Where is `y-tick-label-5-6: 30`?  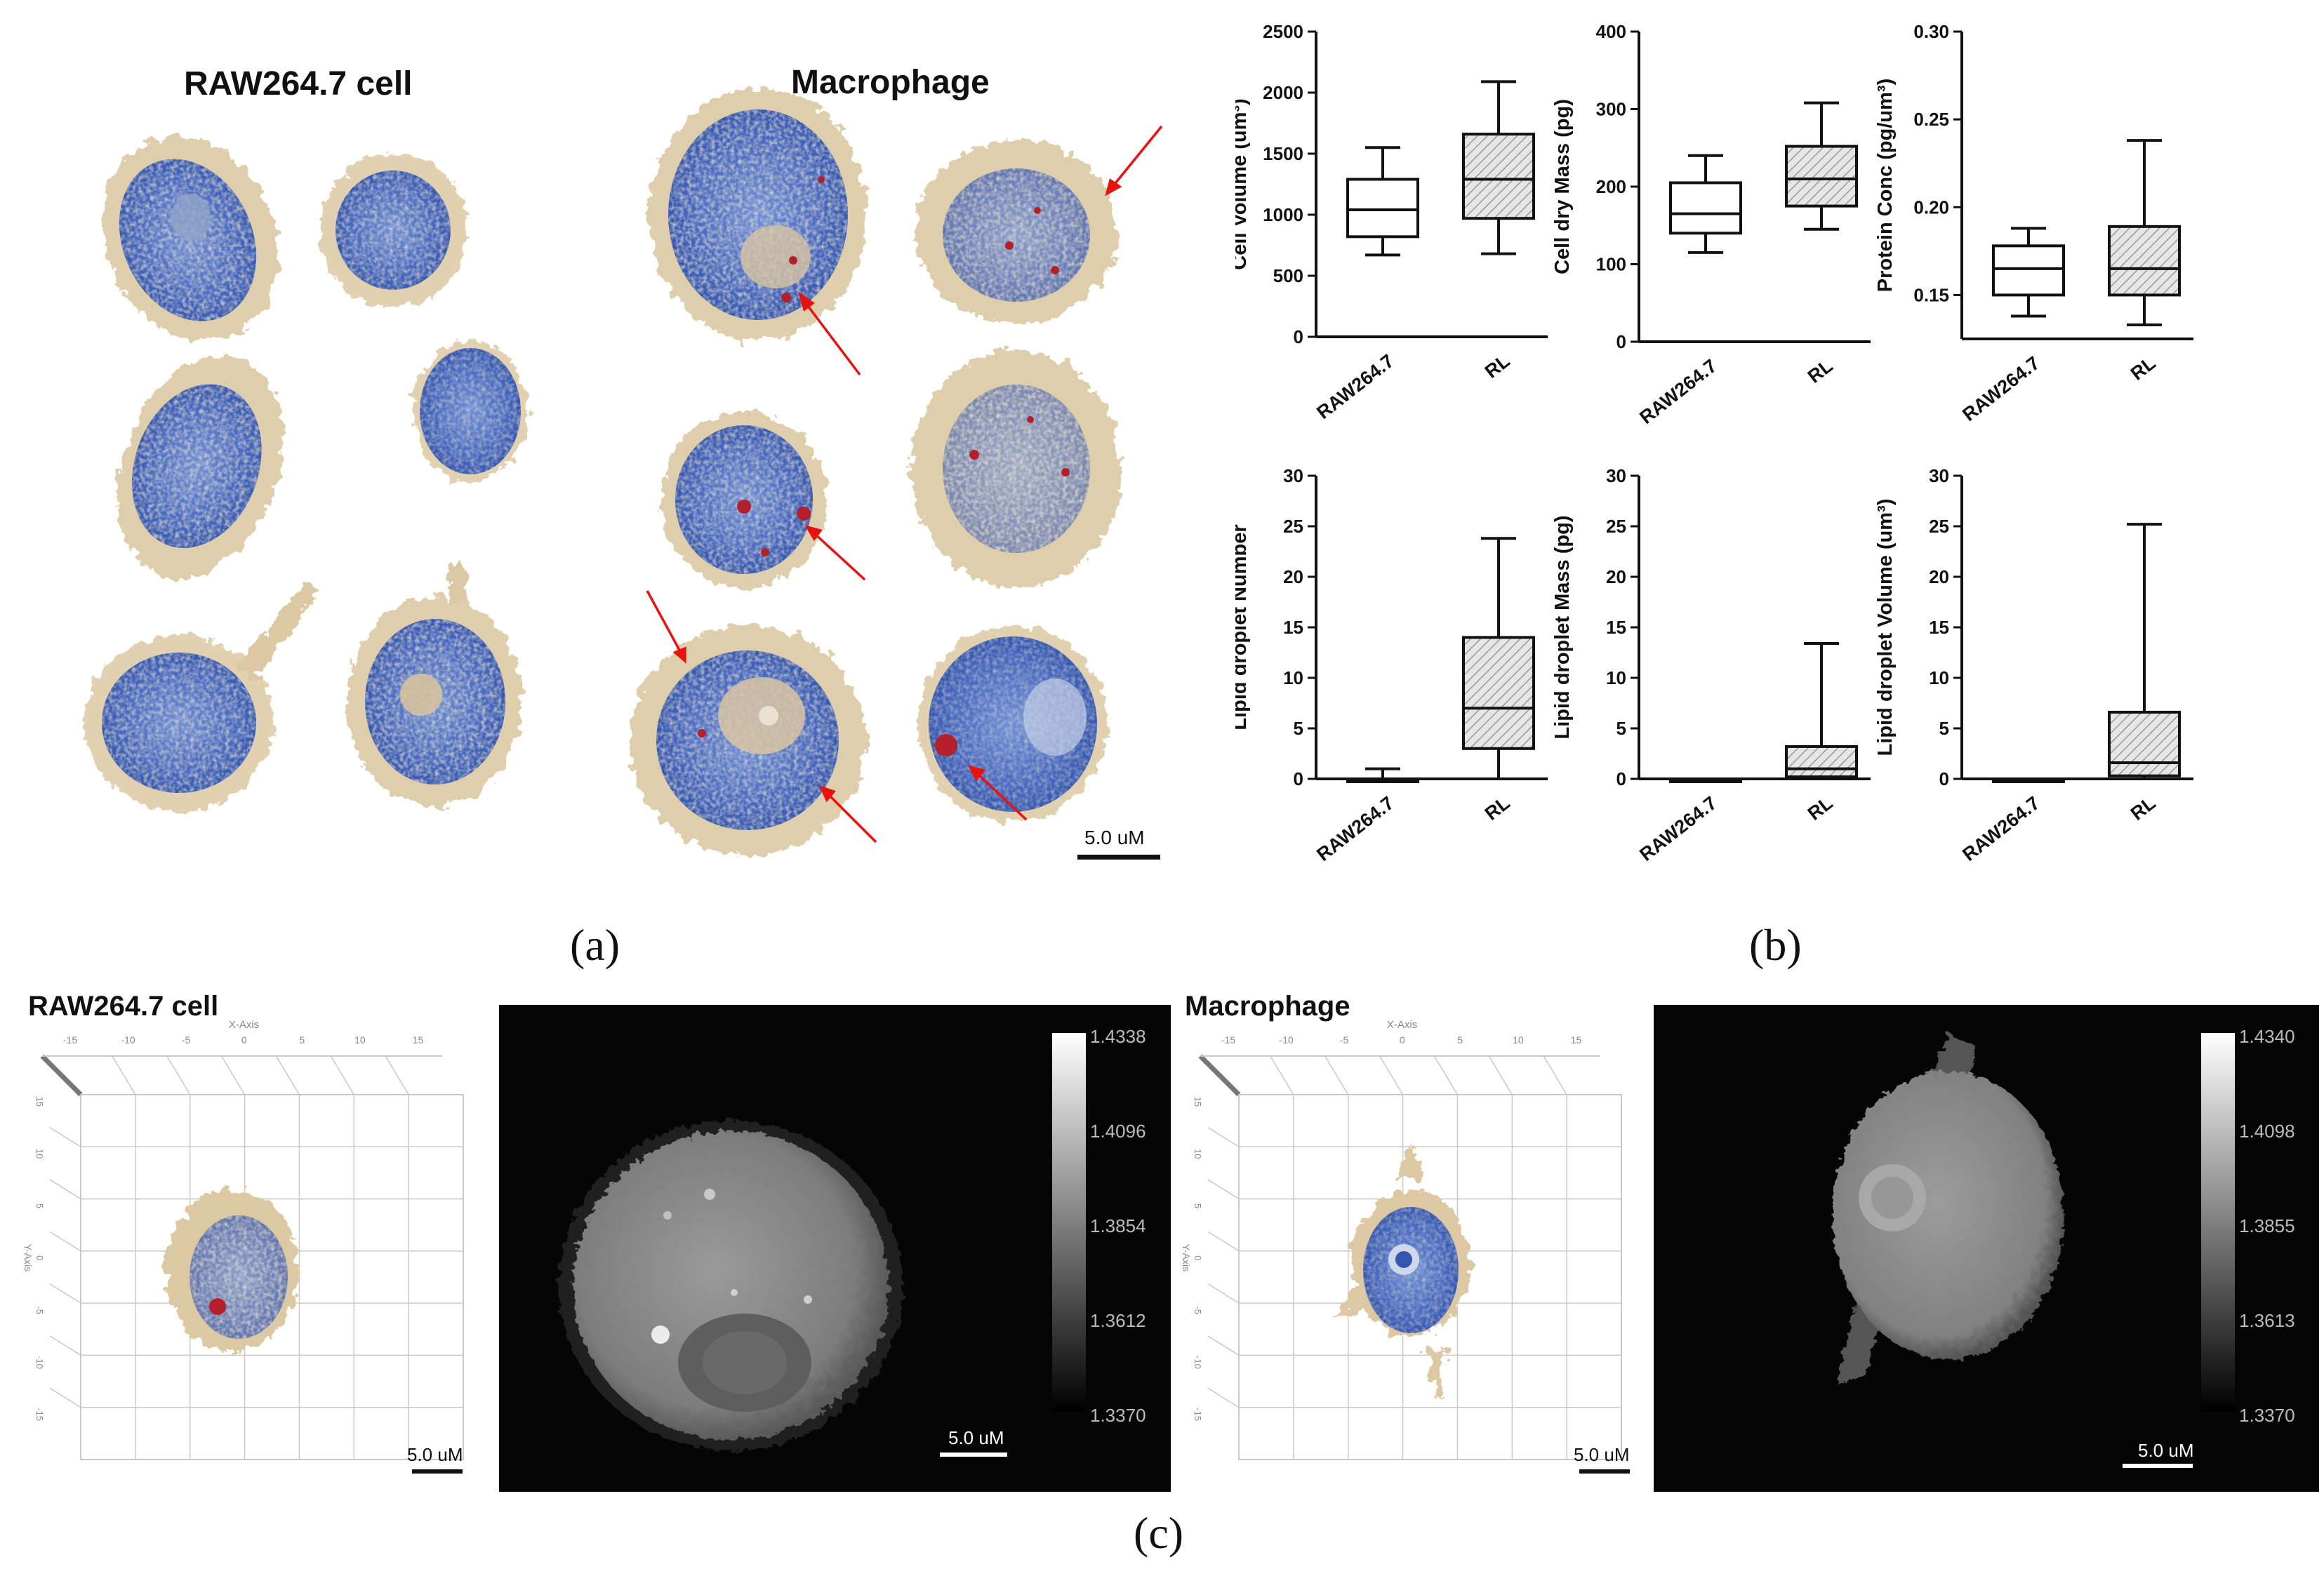 y-tick-label-5-6: 30 is located at coordinates (1939, 475).